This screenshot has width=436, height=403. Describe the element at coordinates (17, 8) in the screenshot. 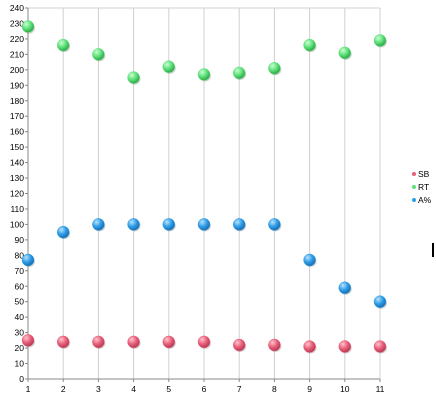

I see `y-tick-label: 240` at that location.